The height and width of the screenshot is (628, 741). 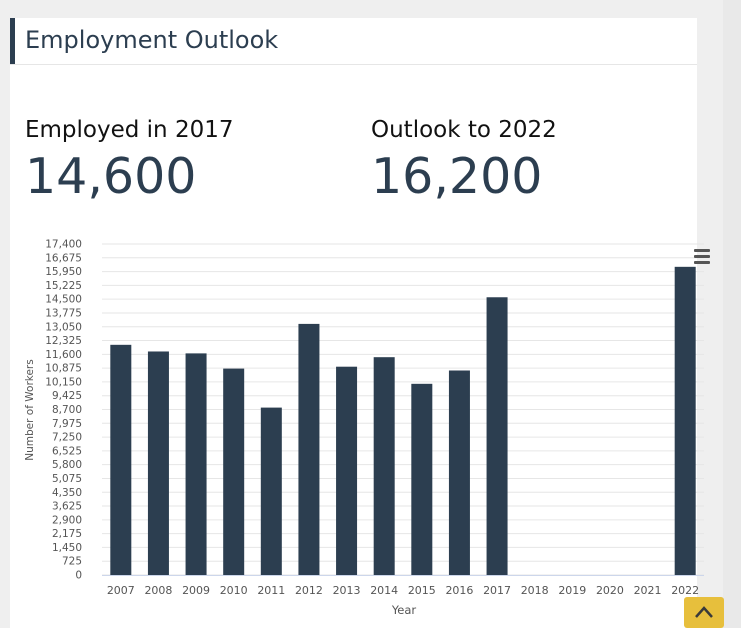 I want to click on outlook-value: 16,200, so click(x=457, y=176).